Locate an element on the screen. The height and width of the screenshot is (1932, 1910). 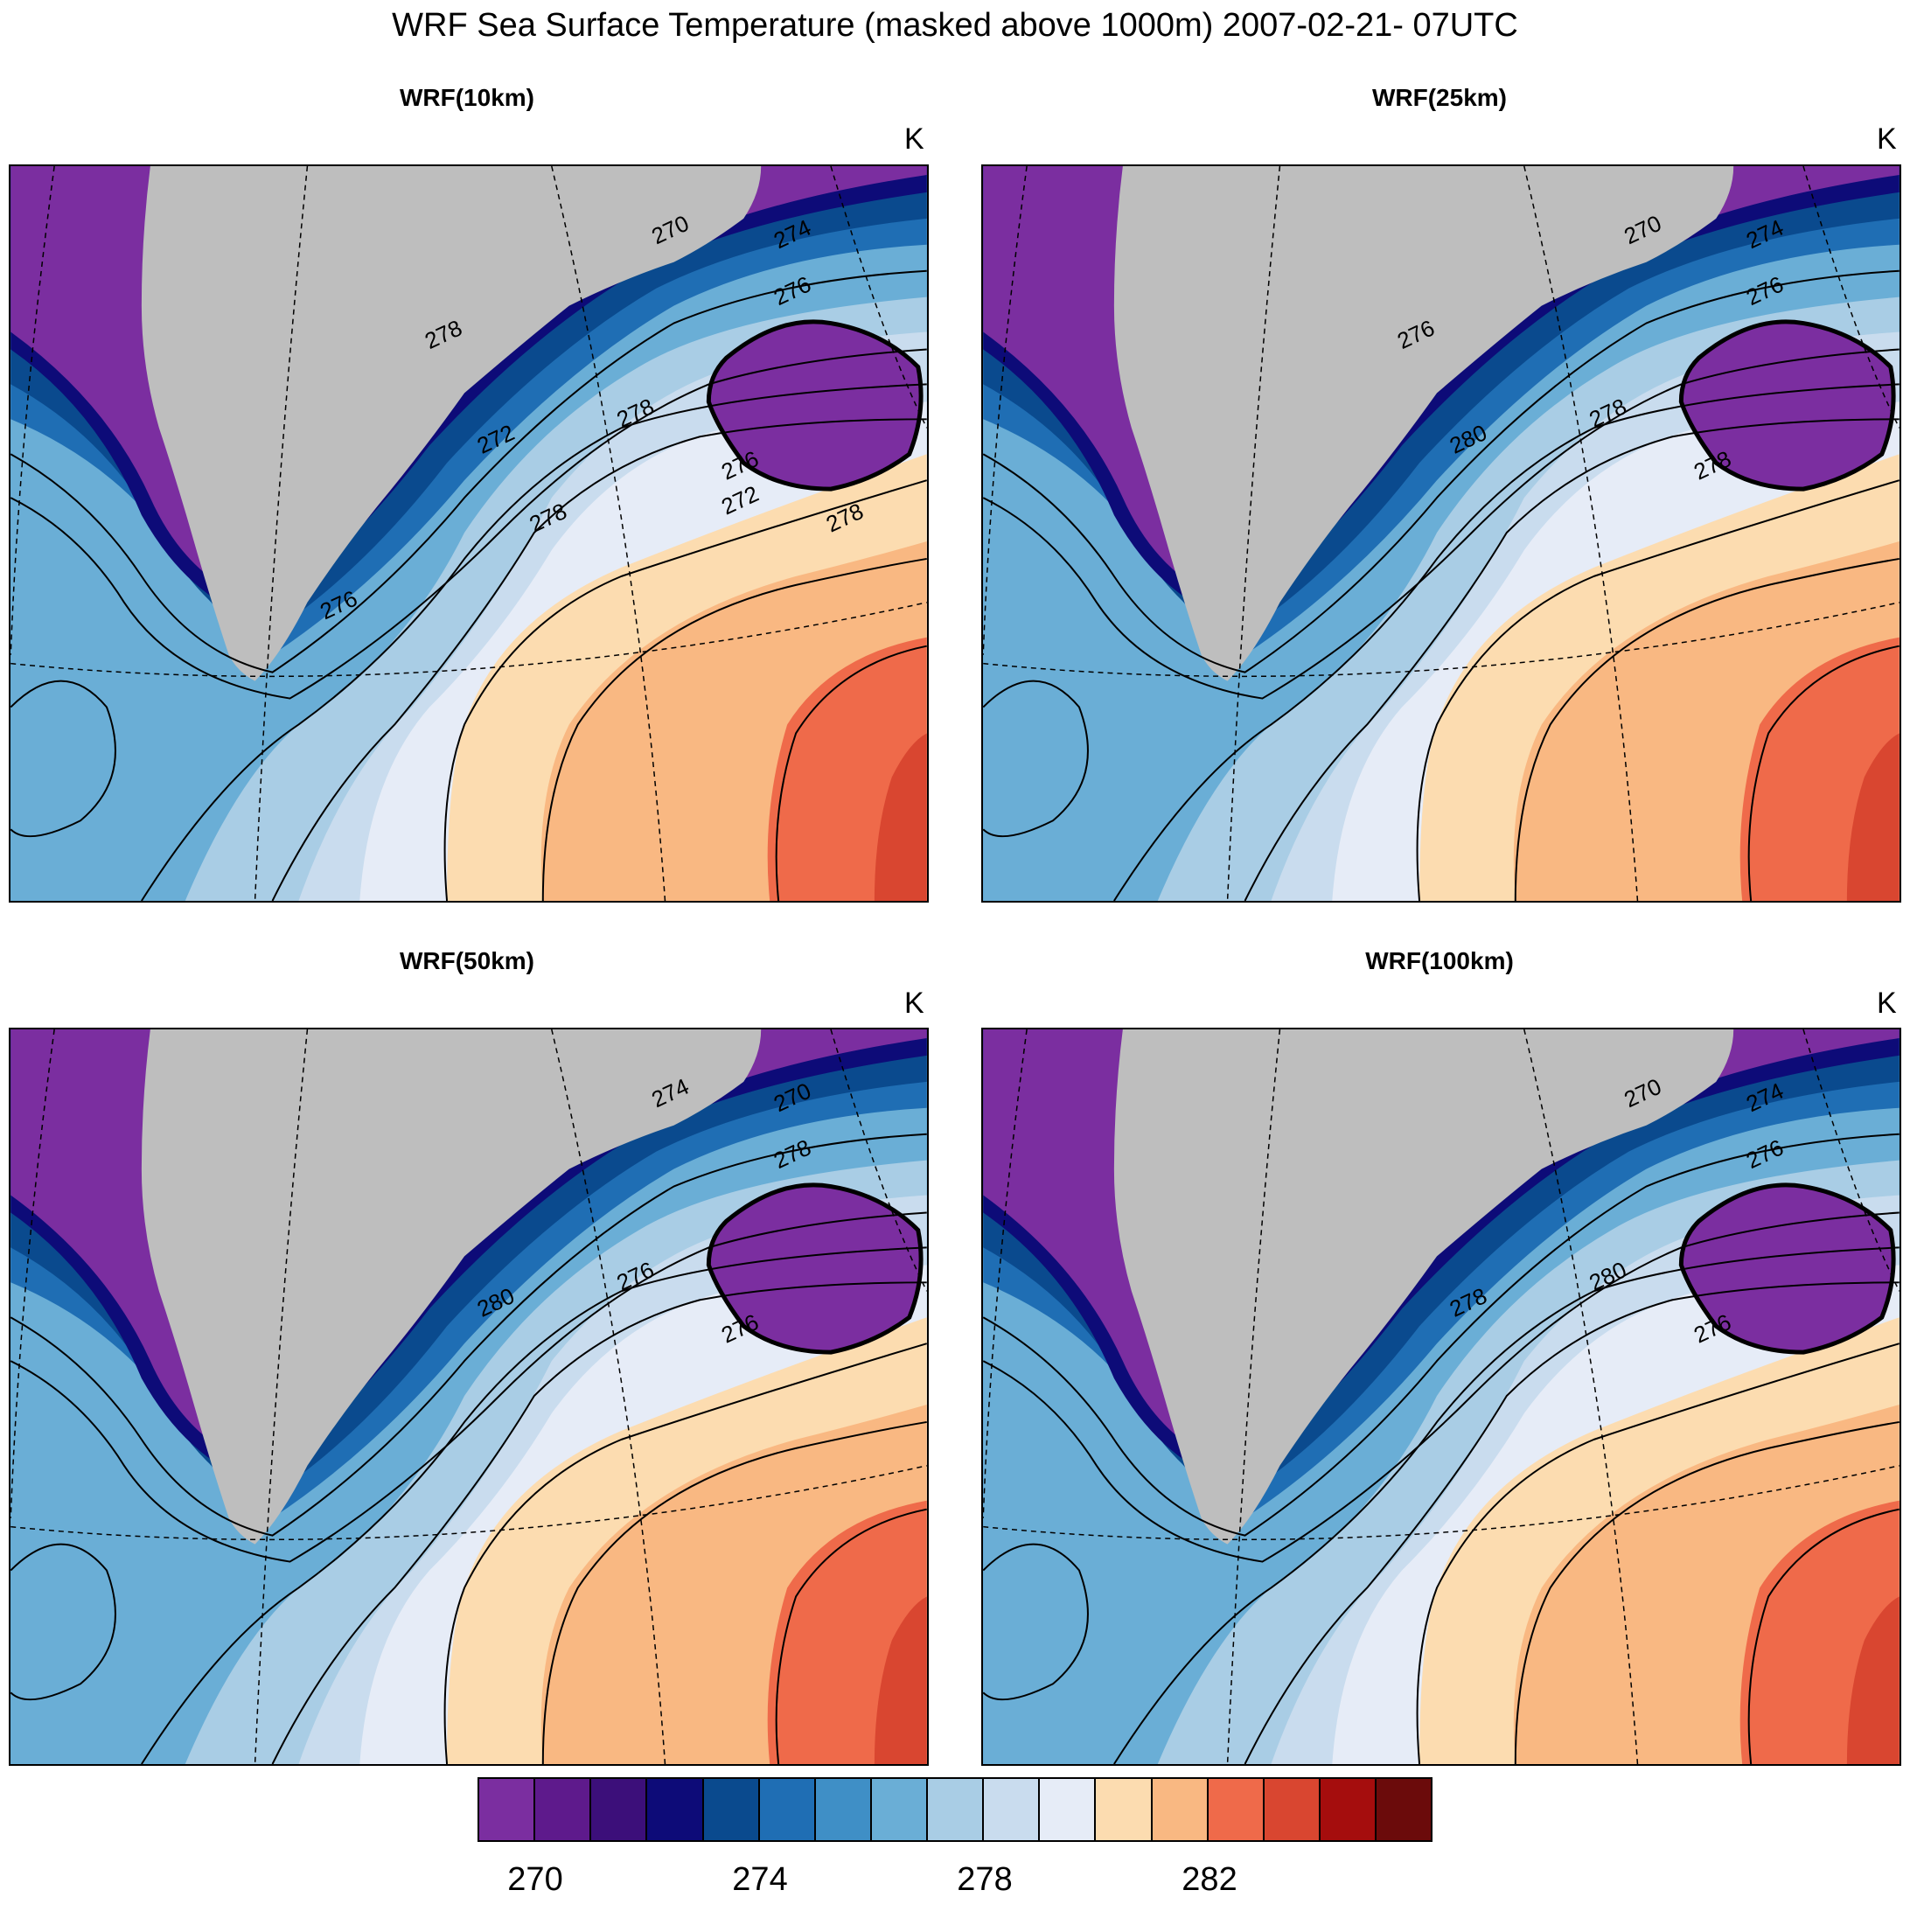
colorbar-label: 282 is located at coordinates (1209, 1879).